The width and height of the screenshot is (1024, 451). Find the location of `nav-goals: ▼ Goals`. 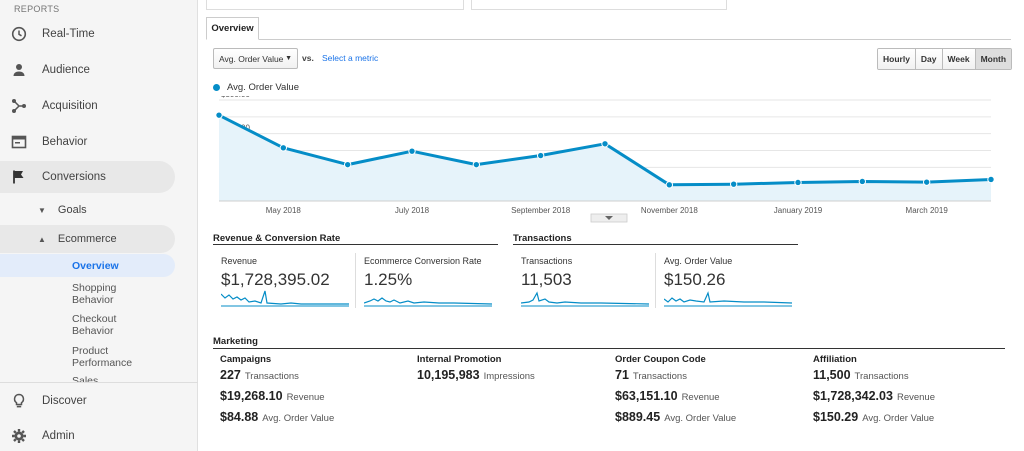

nav-goals: ▼ Goals is located at coordinates (62, 210).